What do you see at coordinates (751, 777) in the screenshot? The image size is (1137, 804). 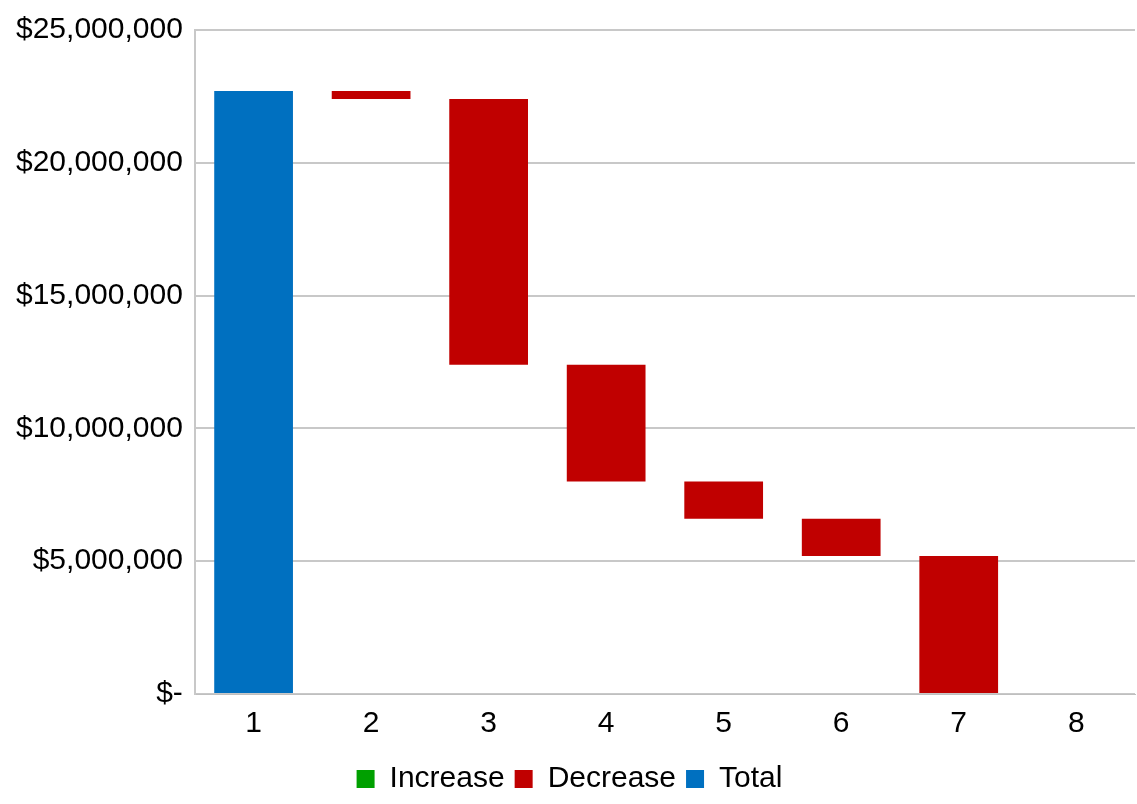 I see `legend-label: Total` at bounding box center [751, 777].